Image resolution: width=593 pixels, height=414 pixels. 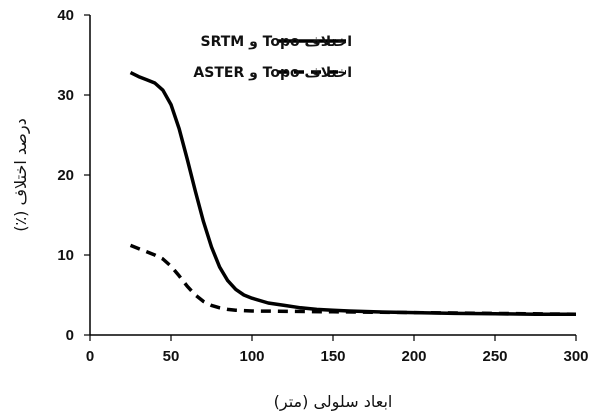 I want to click on y-tick-label: 30, so click(x=65, y=95).